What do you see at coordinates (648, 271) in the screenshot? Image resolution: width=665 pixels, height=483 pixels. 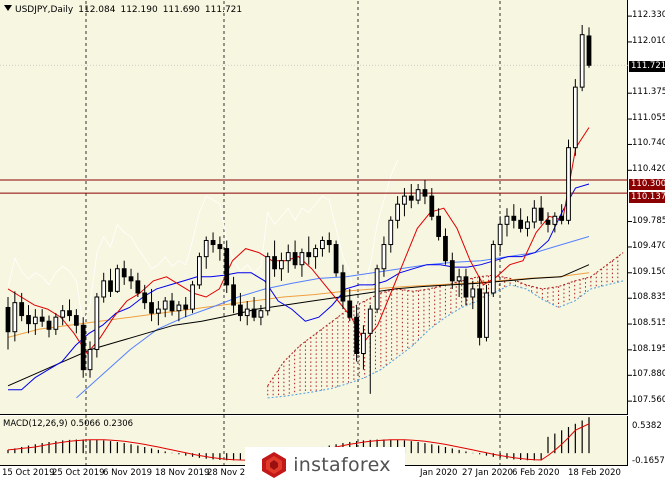 I see `price-tick-label: 109.150` at bounding box center [648, 271].